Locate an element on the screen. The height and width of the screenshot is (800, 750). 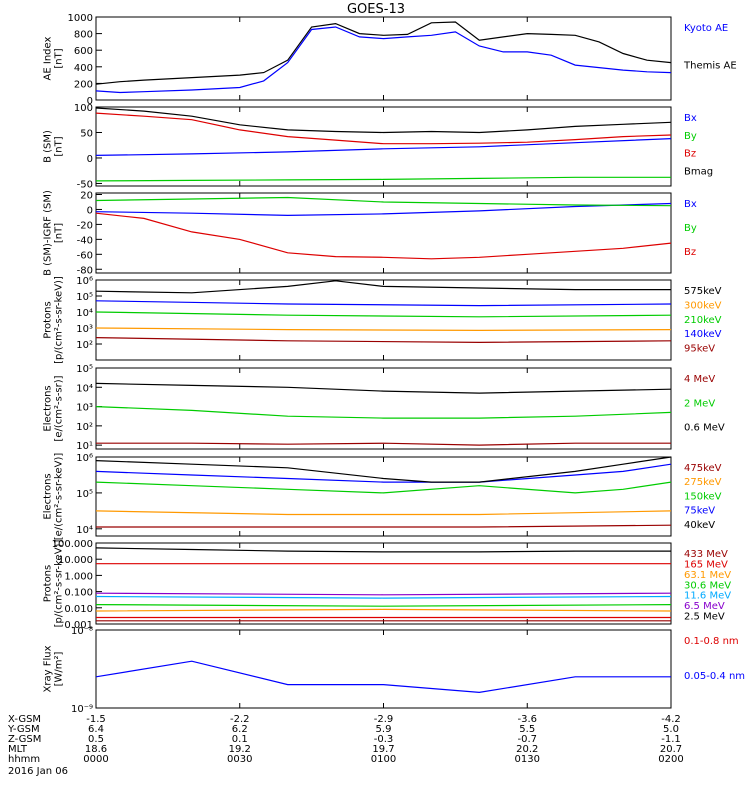
ephemeris-value: 0030 is located at coordinates (239, 759).